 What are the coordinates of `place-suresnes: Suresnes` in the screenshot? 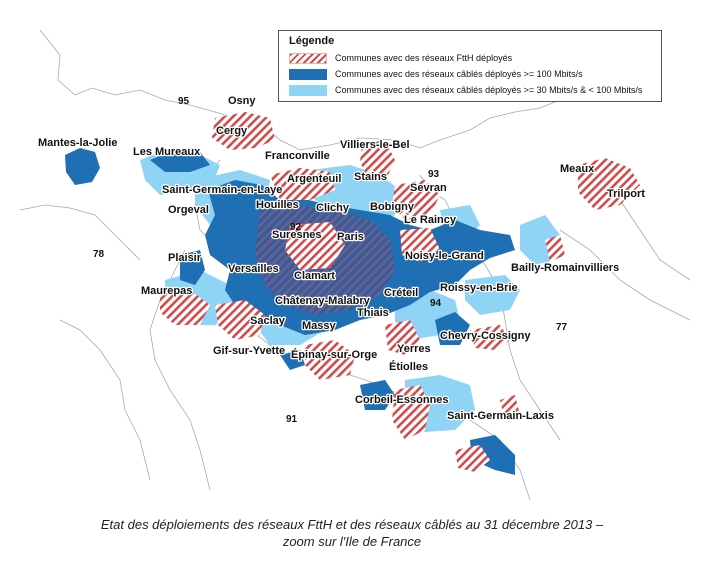 It's located at (297, 235).